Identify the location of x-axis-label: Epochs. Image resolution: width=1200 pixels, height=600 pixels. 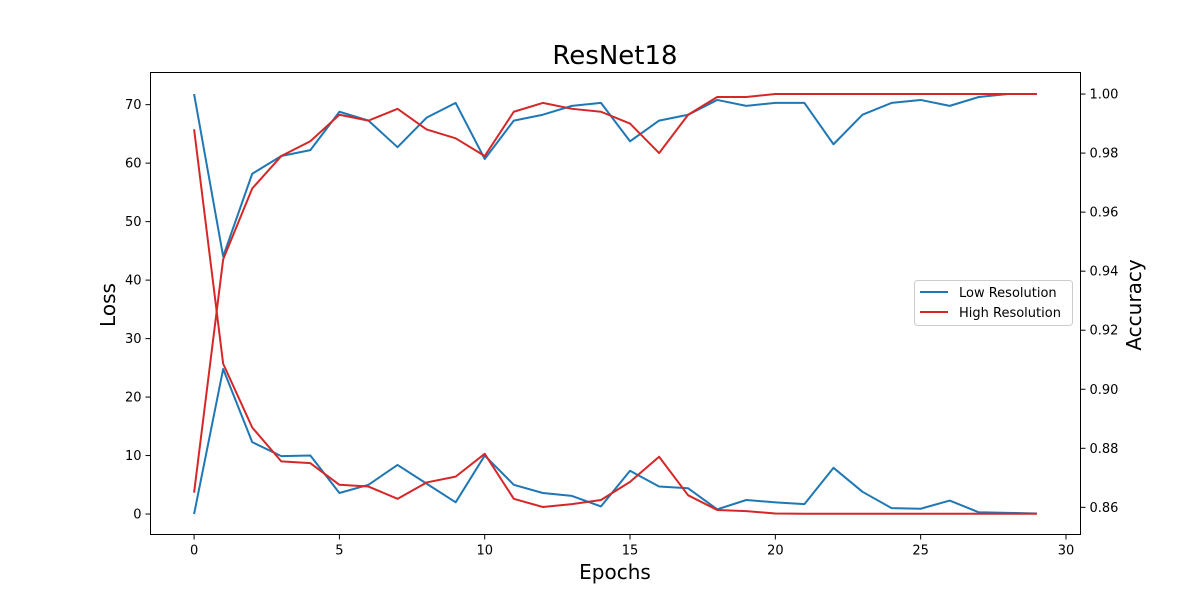
(615, 572).